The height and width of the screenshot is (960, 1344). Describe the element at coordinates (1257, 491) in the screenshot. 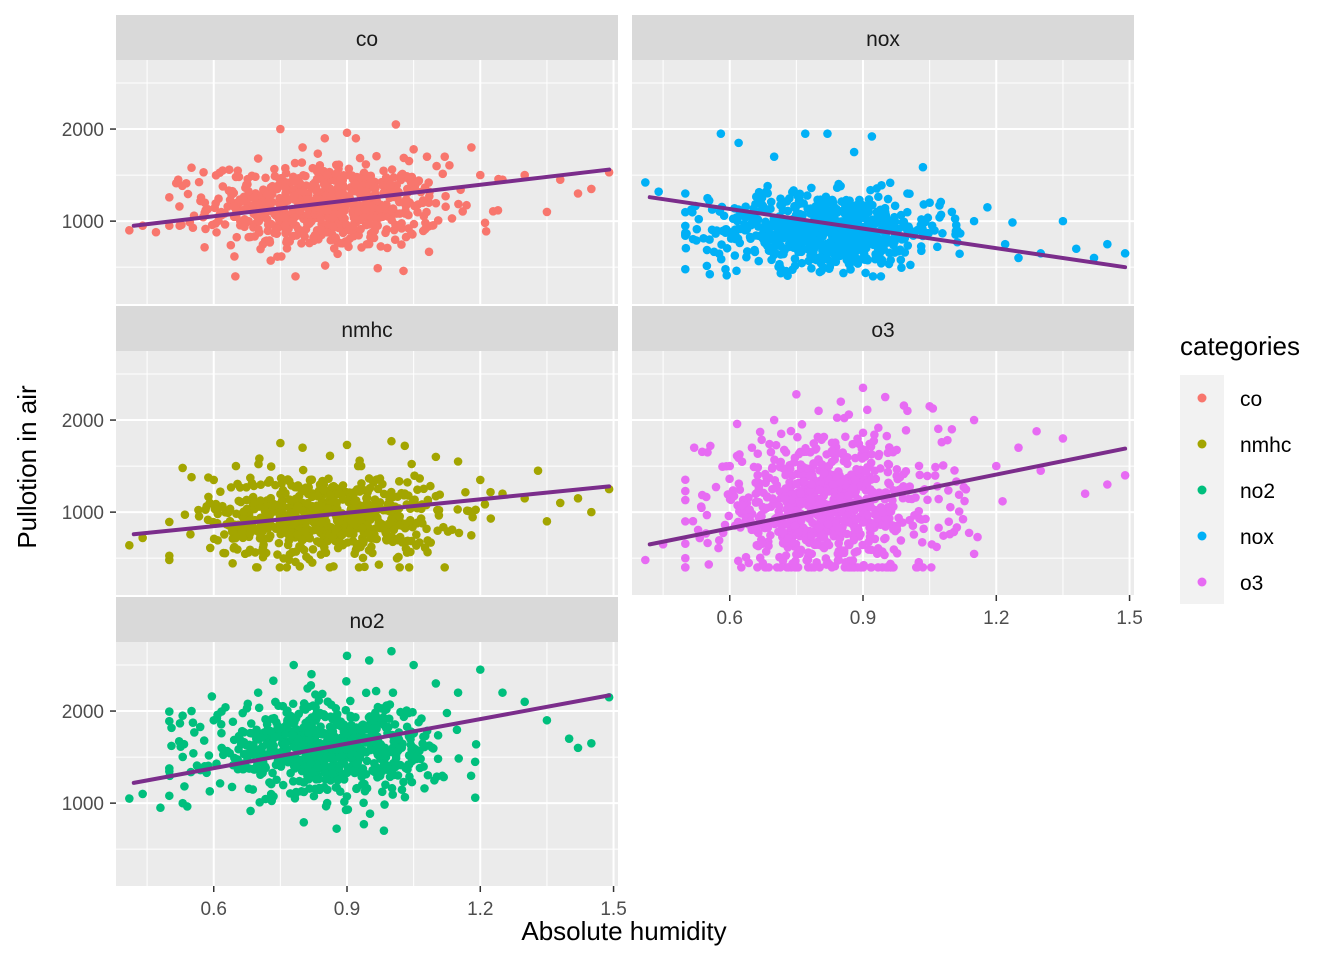

I see `legend-label: no2` at that location.